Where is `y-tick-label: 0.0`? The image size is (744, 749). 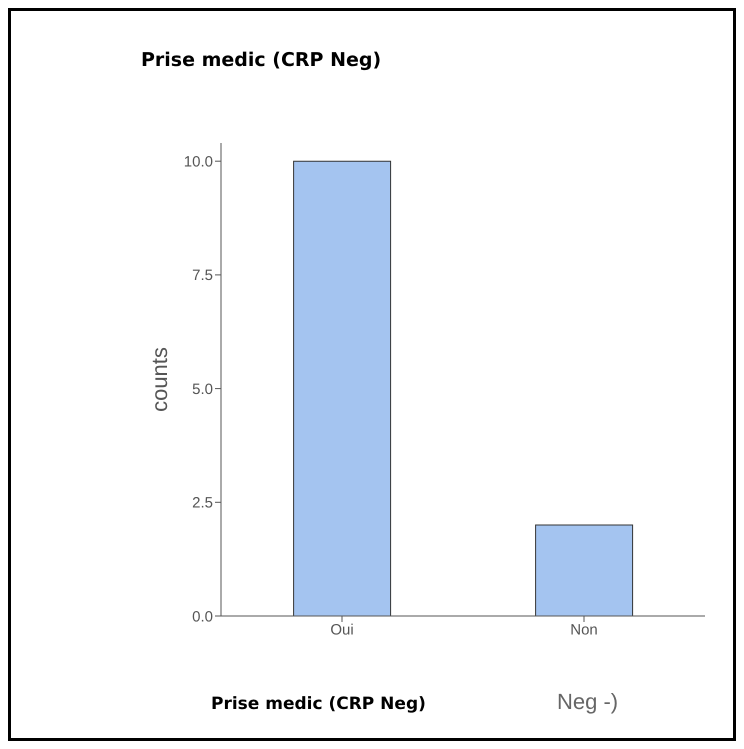
y-tick-label: 0.0 is located at coordinates (202, 617).